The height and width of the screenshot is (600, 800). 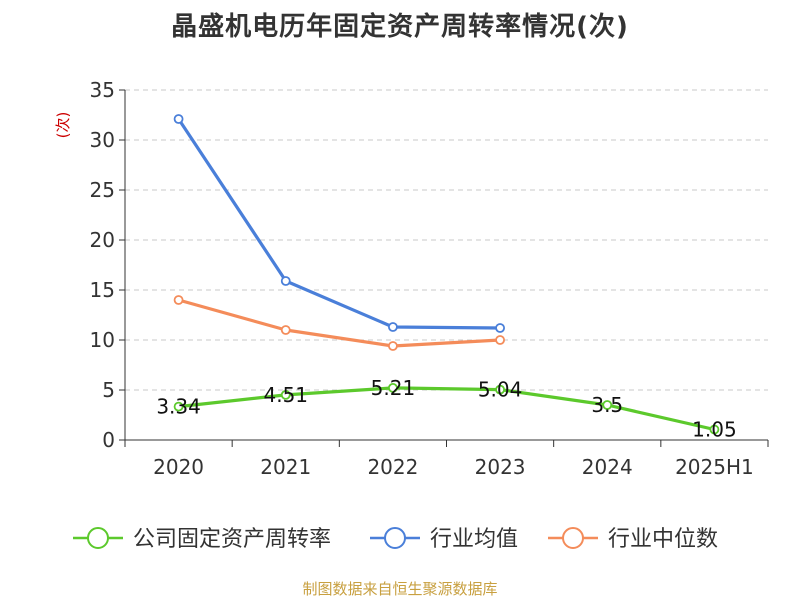 What do you see at coordinates (714, 467) in the screenshot?
I see `x-tick-label: 2025H1` at bounding box center [714, 467].